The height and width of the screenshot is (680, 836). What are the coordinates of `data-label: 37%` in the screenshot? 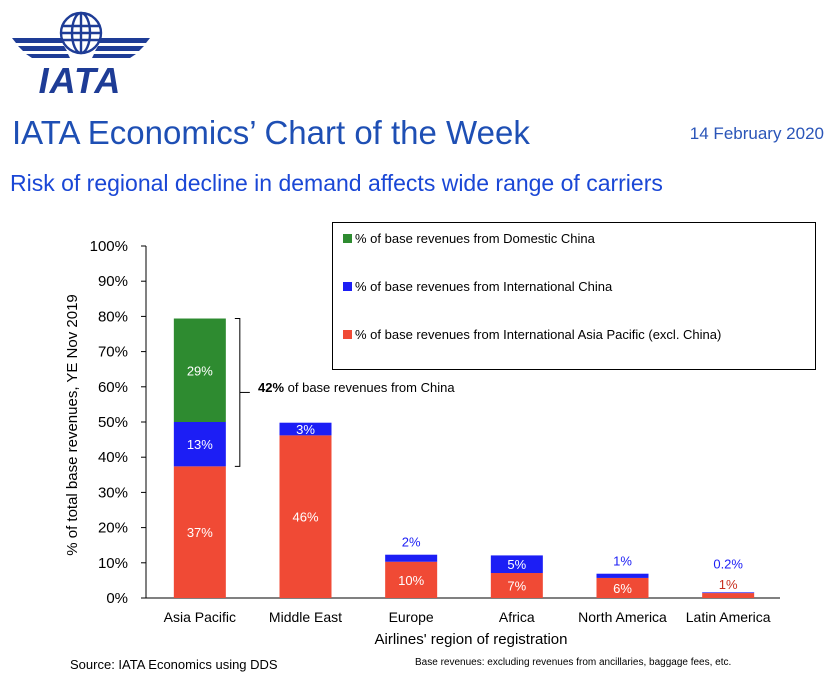 It's located at (200, 532).